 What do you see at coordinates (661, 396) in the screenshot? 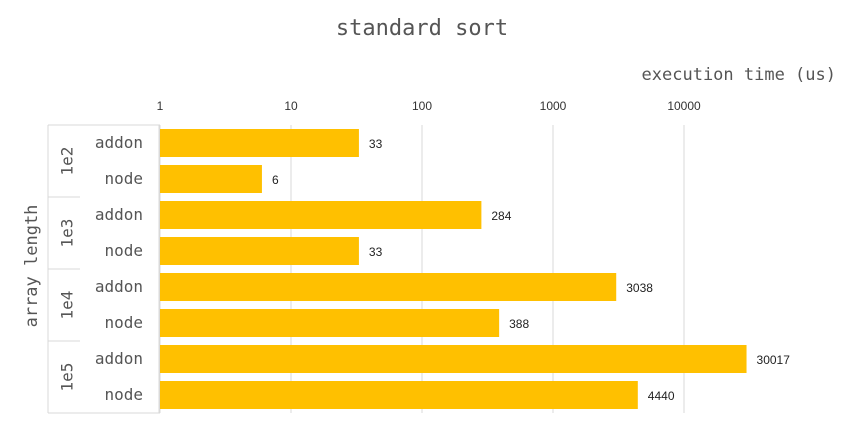
I see `data-label: 4440` at bounding box center [661, 396].